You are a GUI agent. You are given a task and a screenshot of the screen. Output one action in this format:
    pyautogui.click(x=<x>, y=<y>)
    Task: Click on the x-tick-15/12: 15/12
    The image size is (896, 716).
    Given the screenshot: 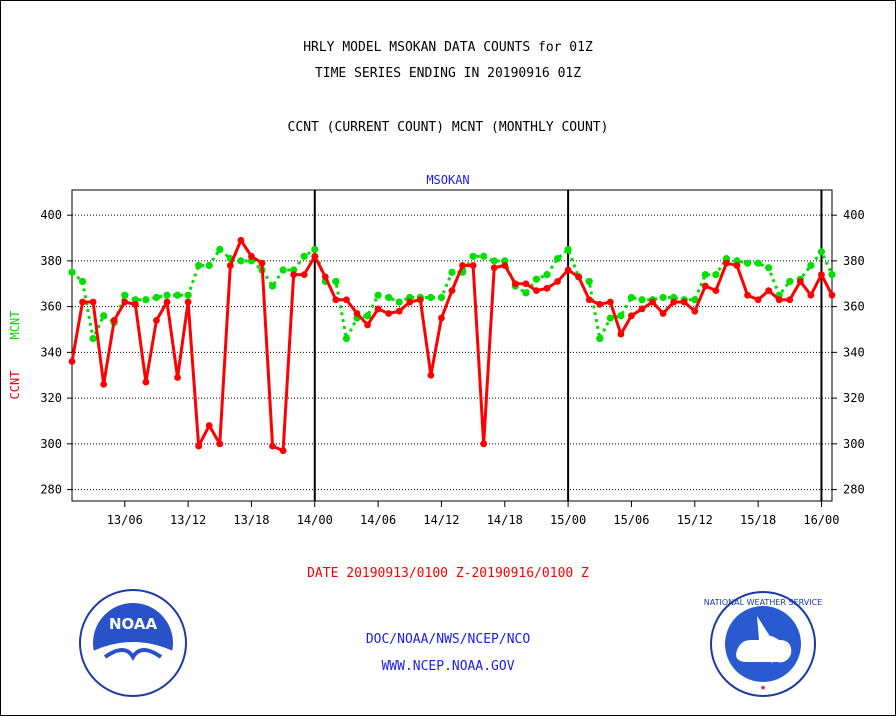 What is the action you would take?
    pyautogui.click(x=695, y=520)
    